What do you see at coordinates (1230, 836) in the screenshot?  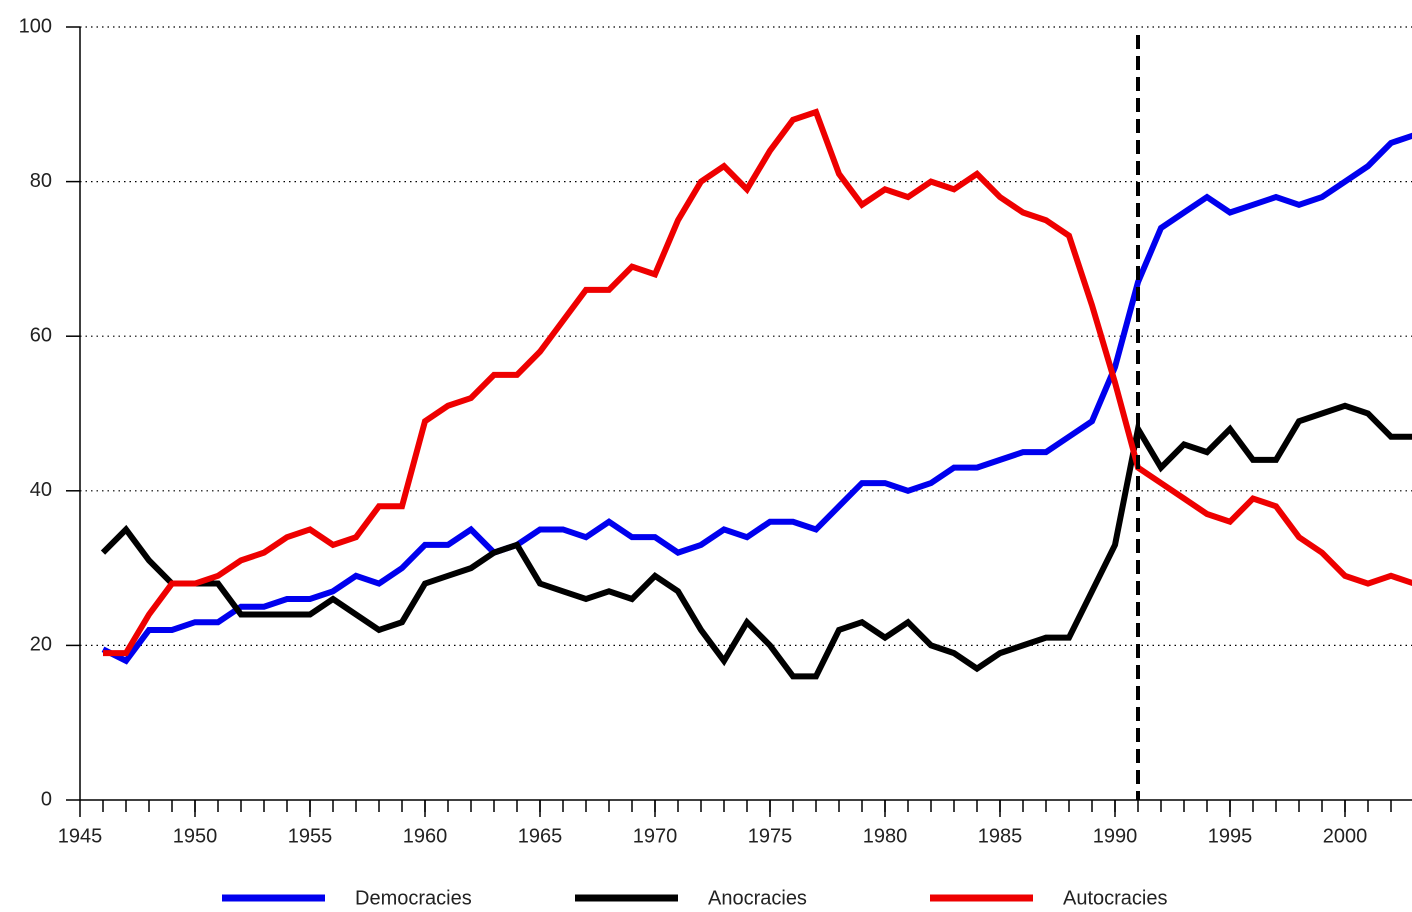 I see `x-tick-label: 1995` at bounding box center [1230, 836].